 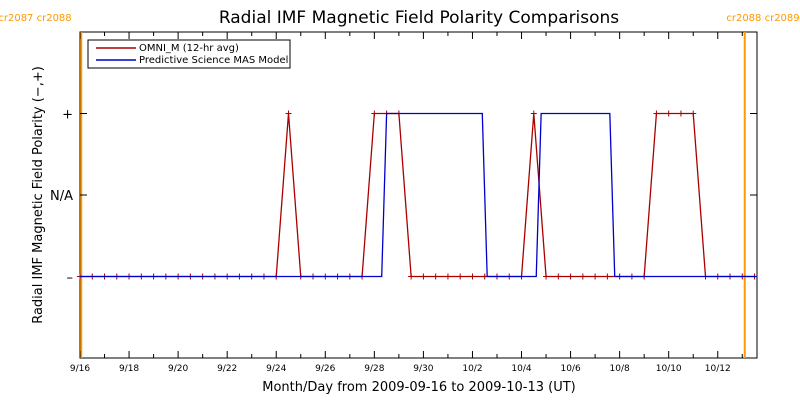 I want to click on x-tick-label: 10/4, so click(x=521, y=369).